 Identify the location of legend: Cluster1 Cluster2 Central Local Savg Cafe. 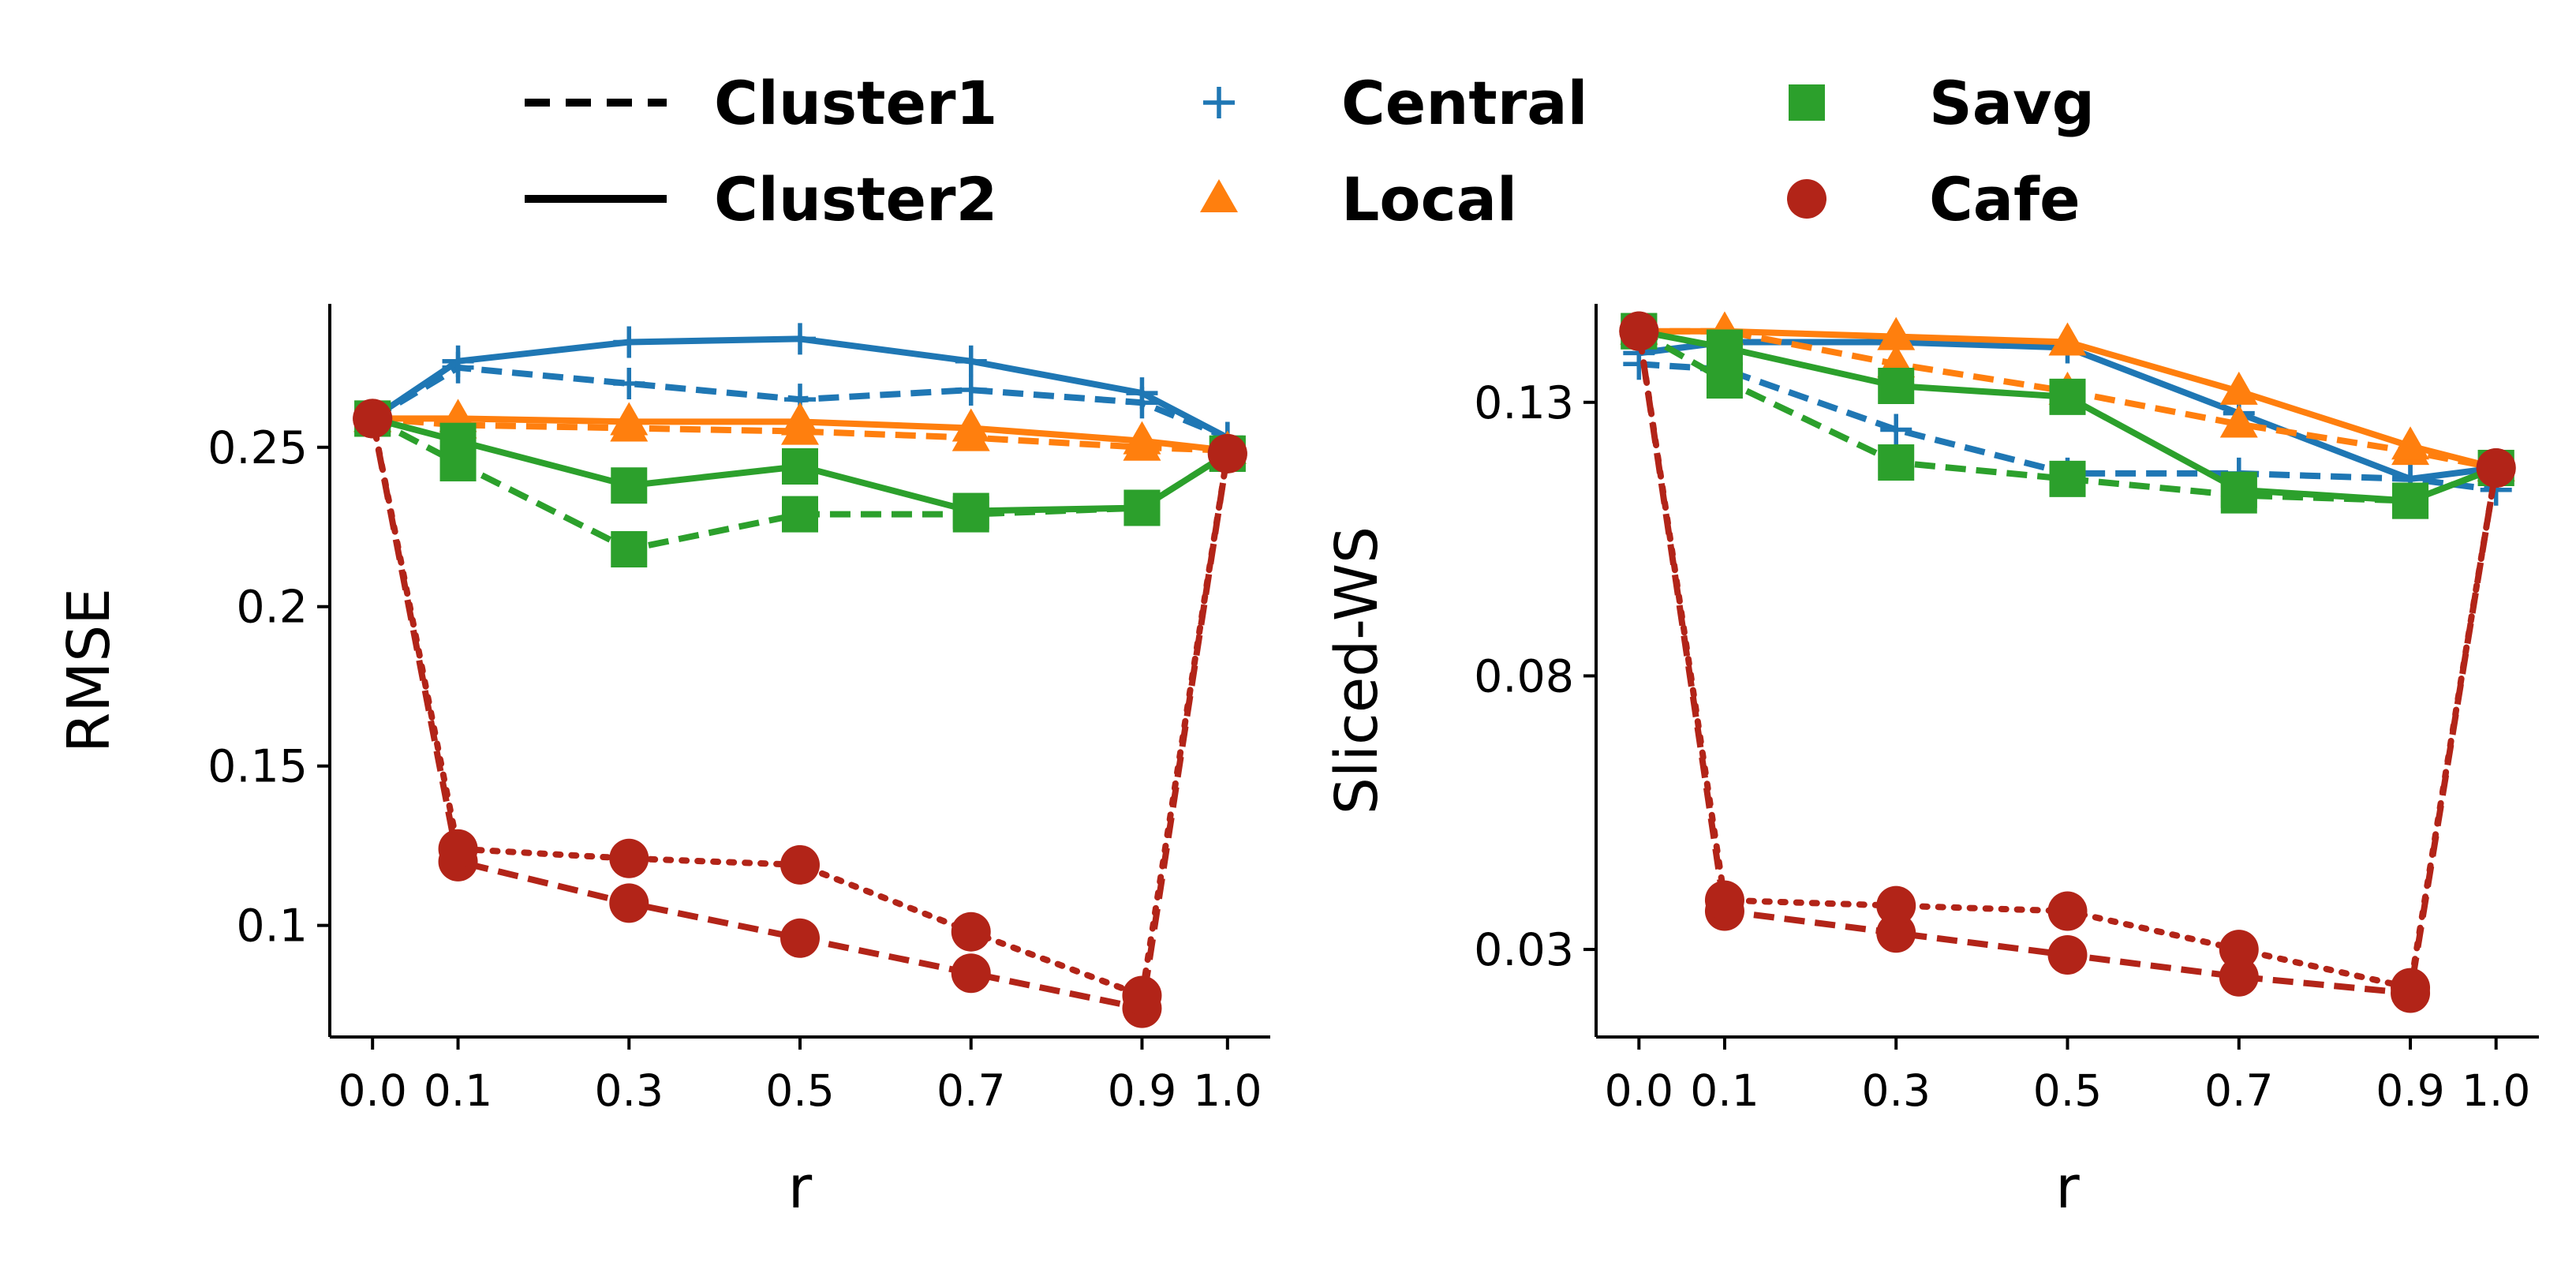
(1310, 151).